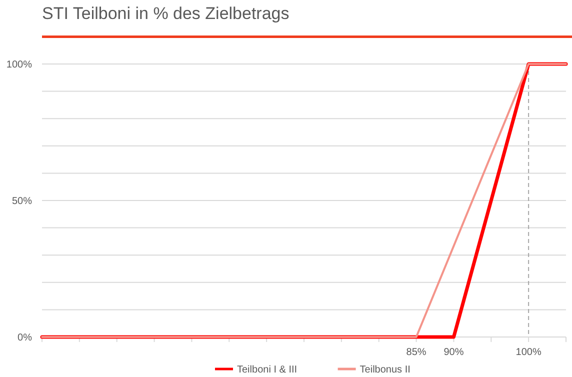 This screenshot has width=572, height=377. Describe the element at coordinates (529, 352) in the screenshot. I see `x-tick-label: 100%` at that location.